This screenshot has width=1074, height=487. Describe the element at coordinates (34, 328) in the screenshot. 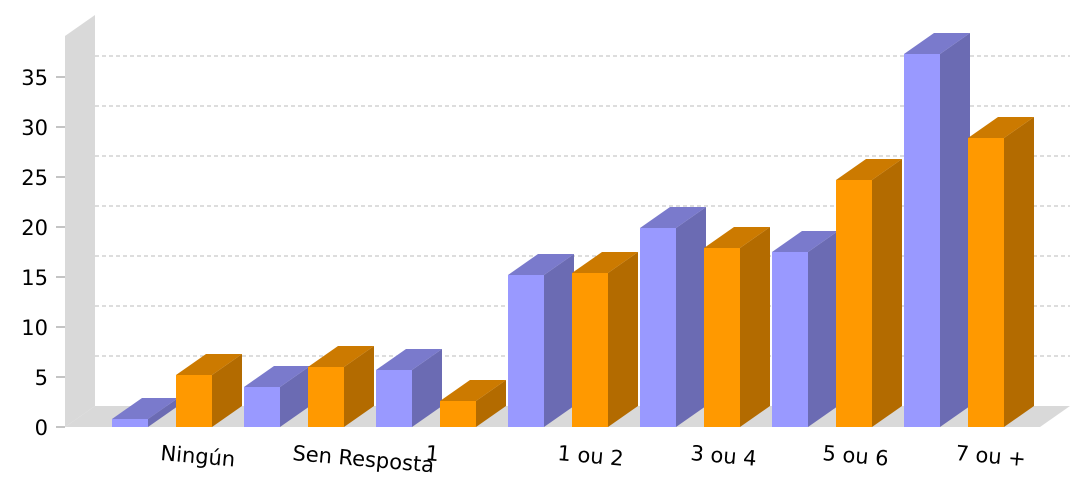

I see `y-tick-label: 10` at that location.